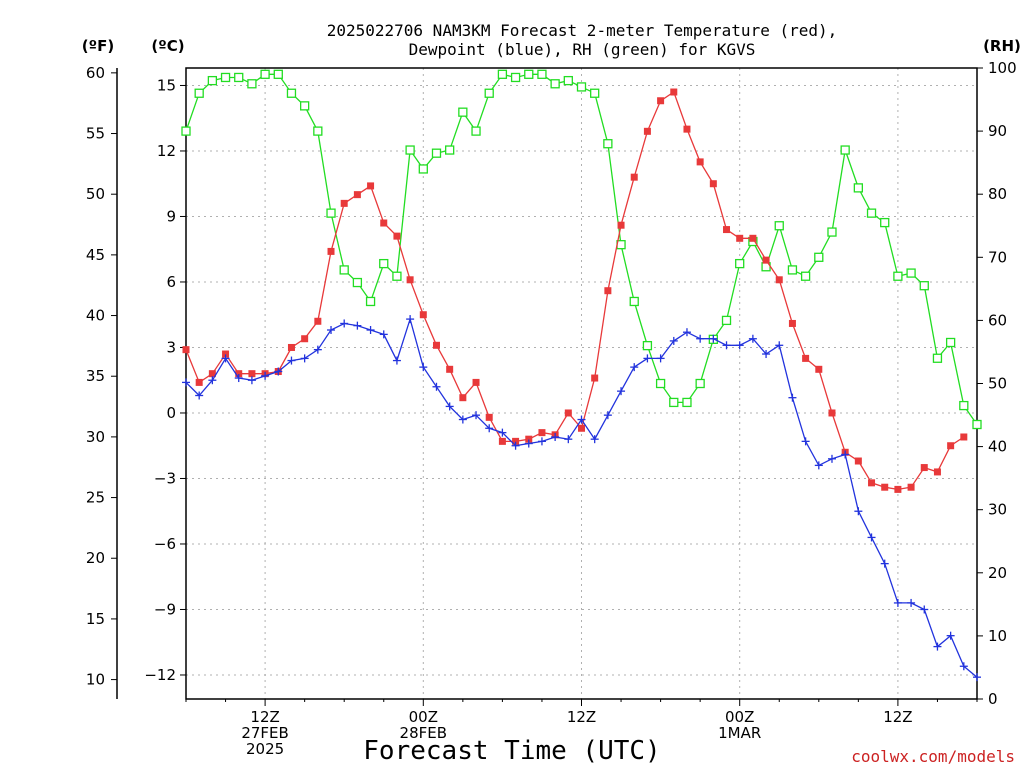 The width and height of the screenshot is (1024, 768). I want to click on fahrenheit-tick-label: 10, so click(95, 680).